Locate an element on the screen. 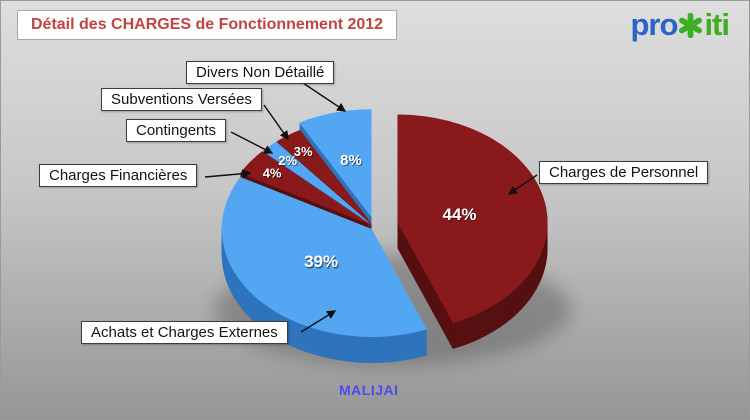 This screenshot has width=750, height=420. callout-divers-non-detaille: Divers Non Détaillé is located at coordinates (260, 72).